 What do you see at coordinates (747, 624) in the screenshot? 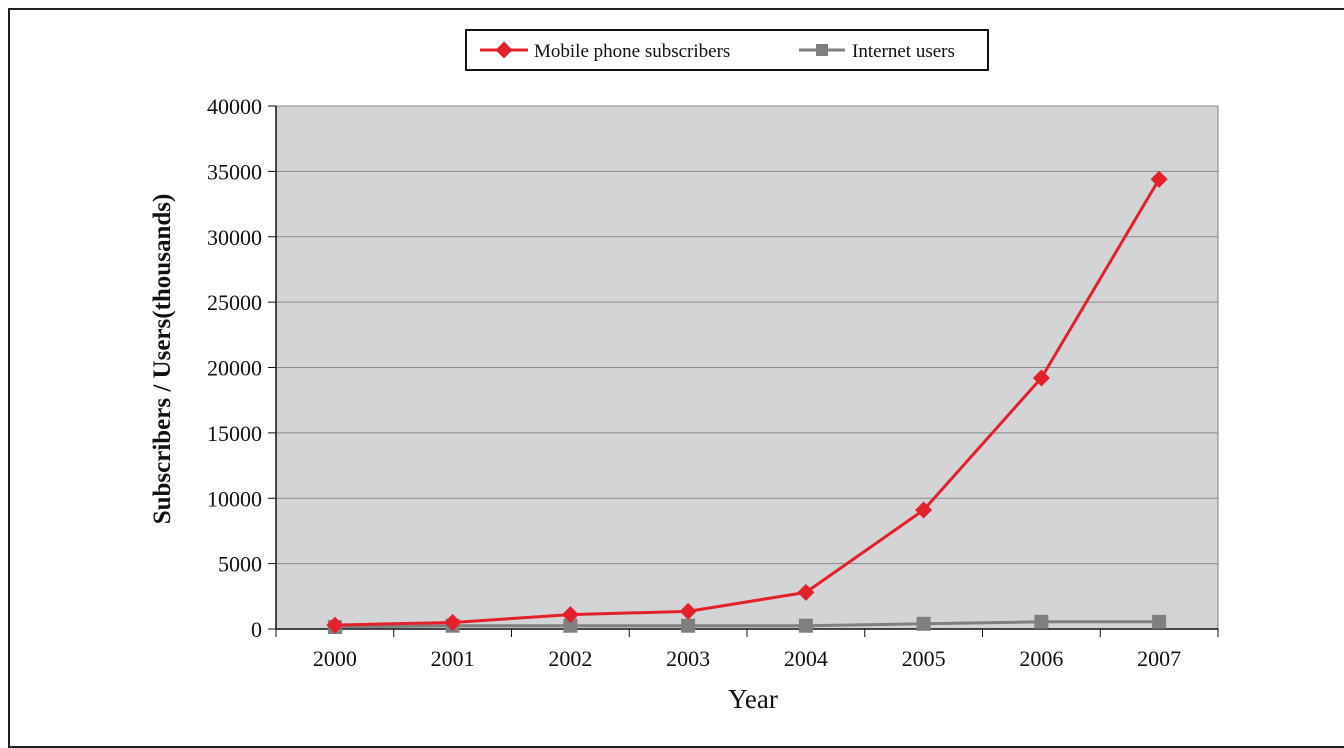
I see `series-line-internet` at bounding box center [747, 624].